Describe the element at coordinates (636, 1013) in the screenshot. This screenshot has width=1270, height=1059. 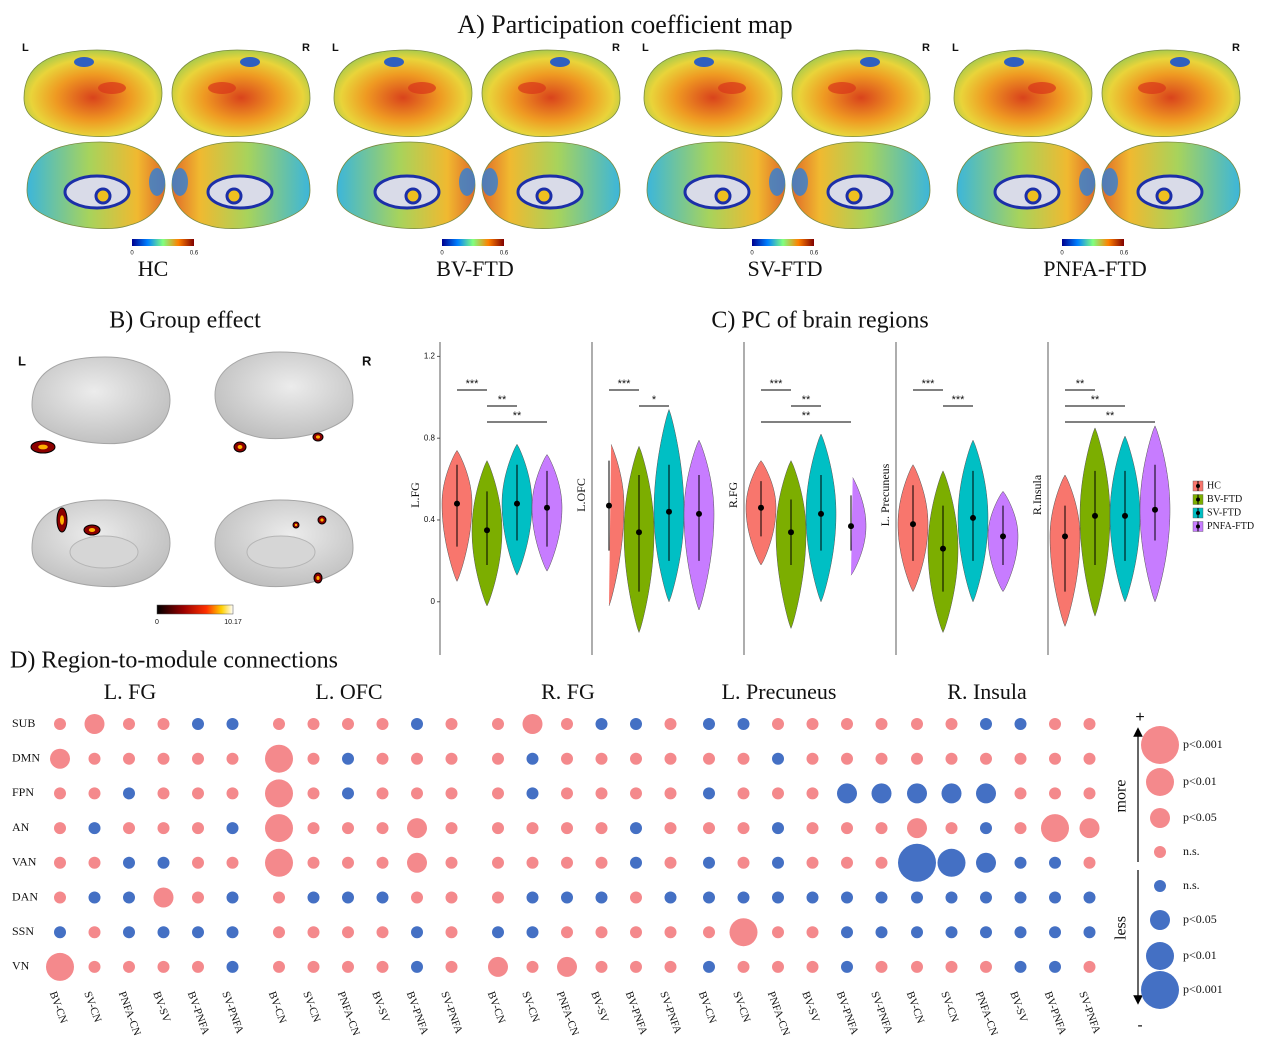
I see `contrast-label: BV-PNFA` at that location.